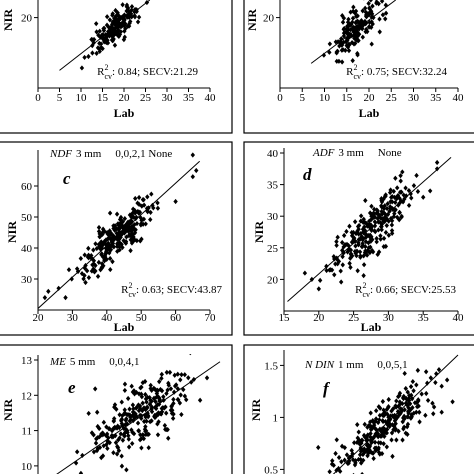  Describe the element at coordinates (273, 249) in the screenshot. I see `y-tick-label: 25` at that location.